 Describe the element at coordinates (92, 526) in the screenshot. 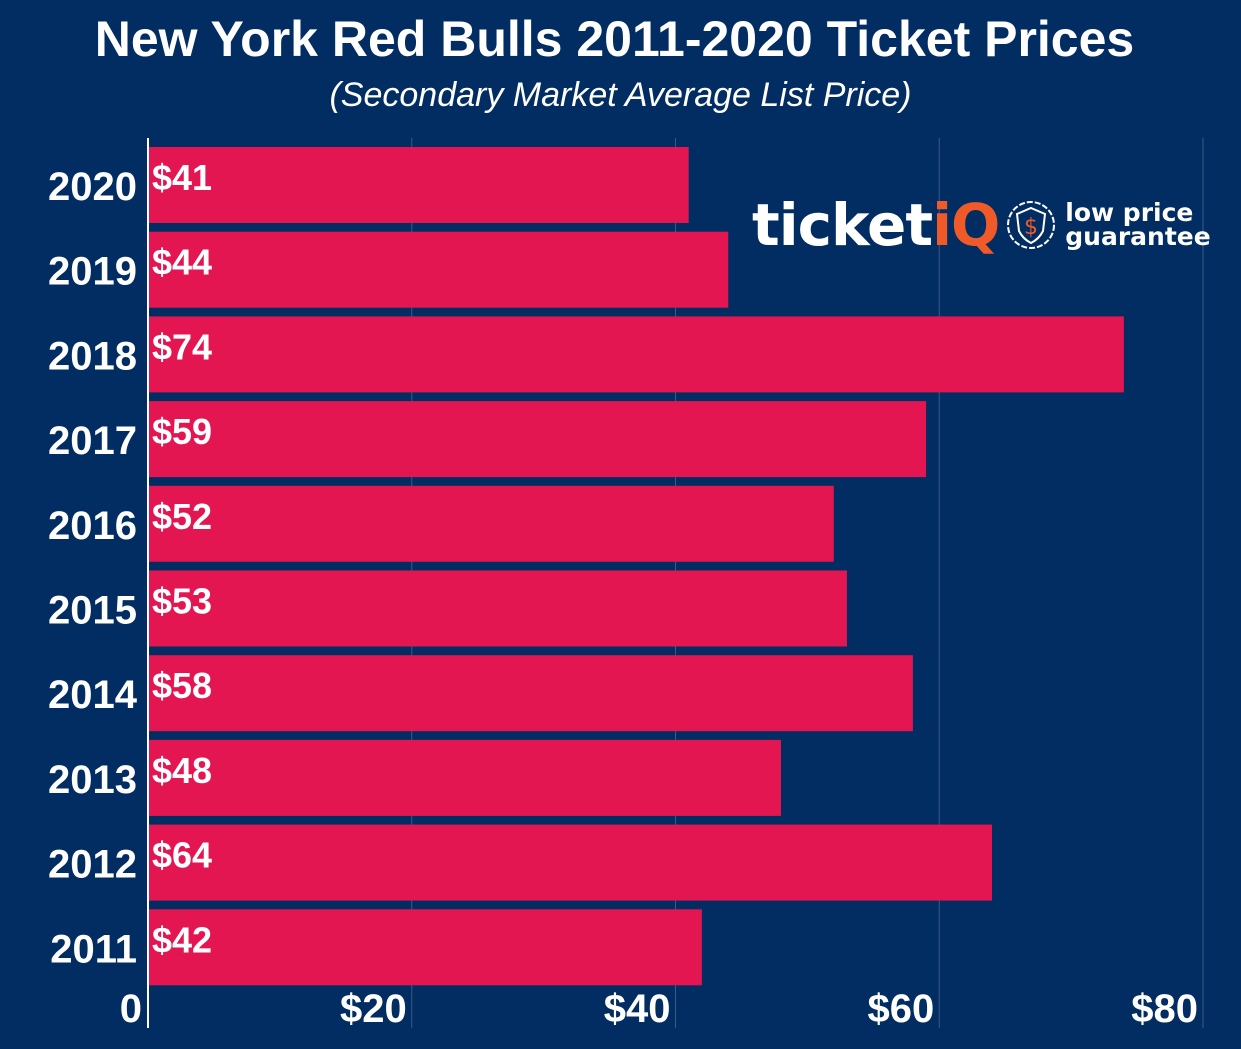

I see `y-tick-label: 2016` at that location.